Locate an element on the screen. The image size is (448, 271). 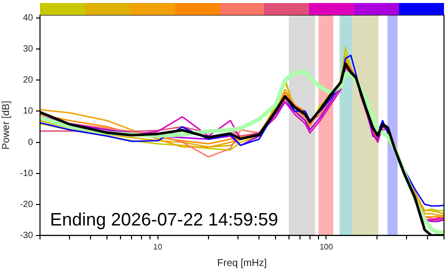
x-tick-label: 100 is located at coordinates (327, 247).